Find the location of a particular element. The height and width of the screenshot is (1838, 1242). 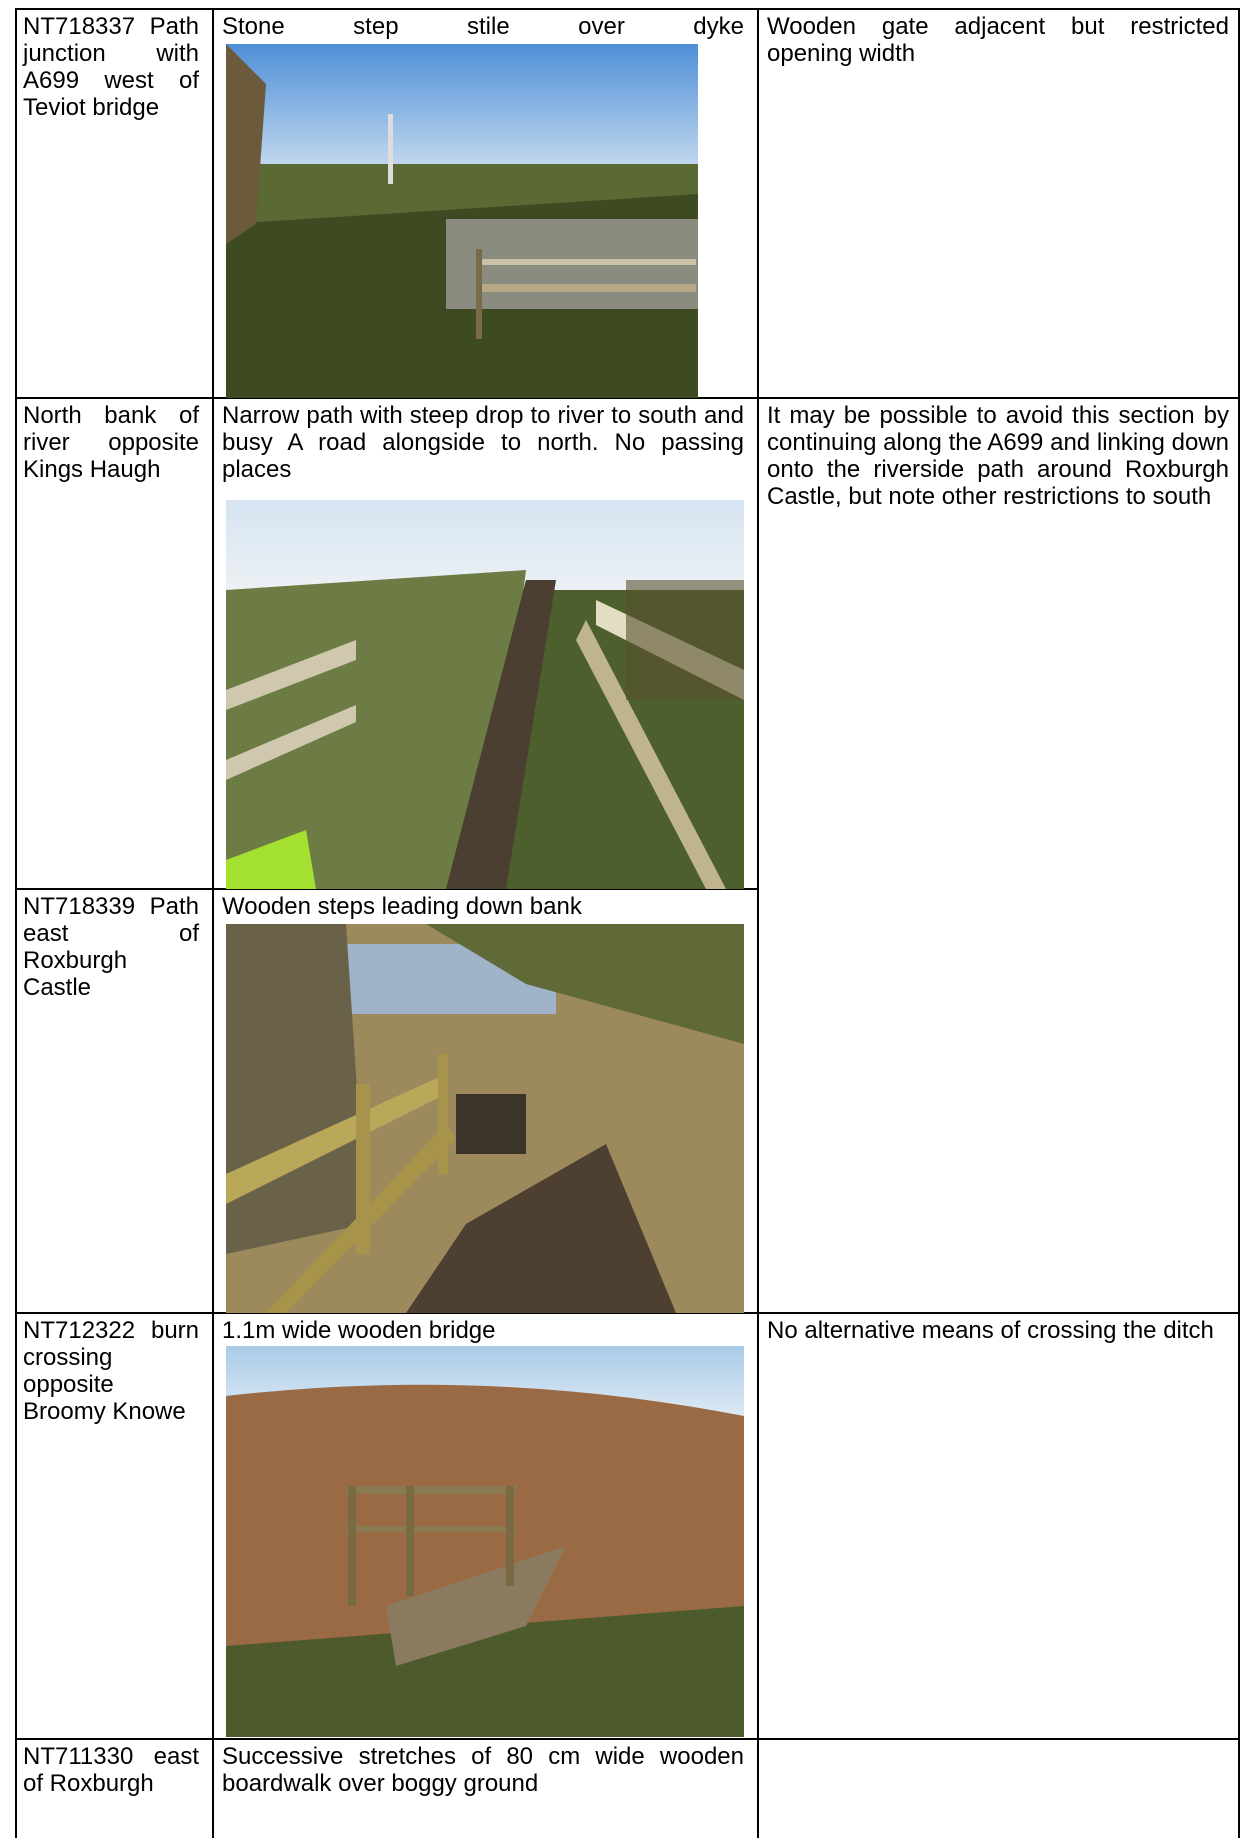

description: Wooden steps leading down bank is located at coordinates (402, 906).